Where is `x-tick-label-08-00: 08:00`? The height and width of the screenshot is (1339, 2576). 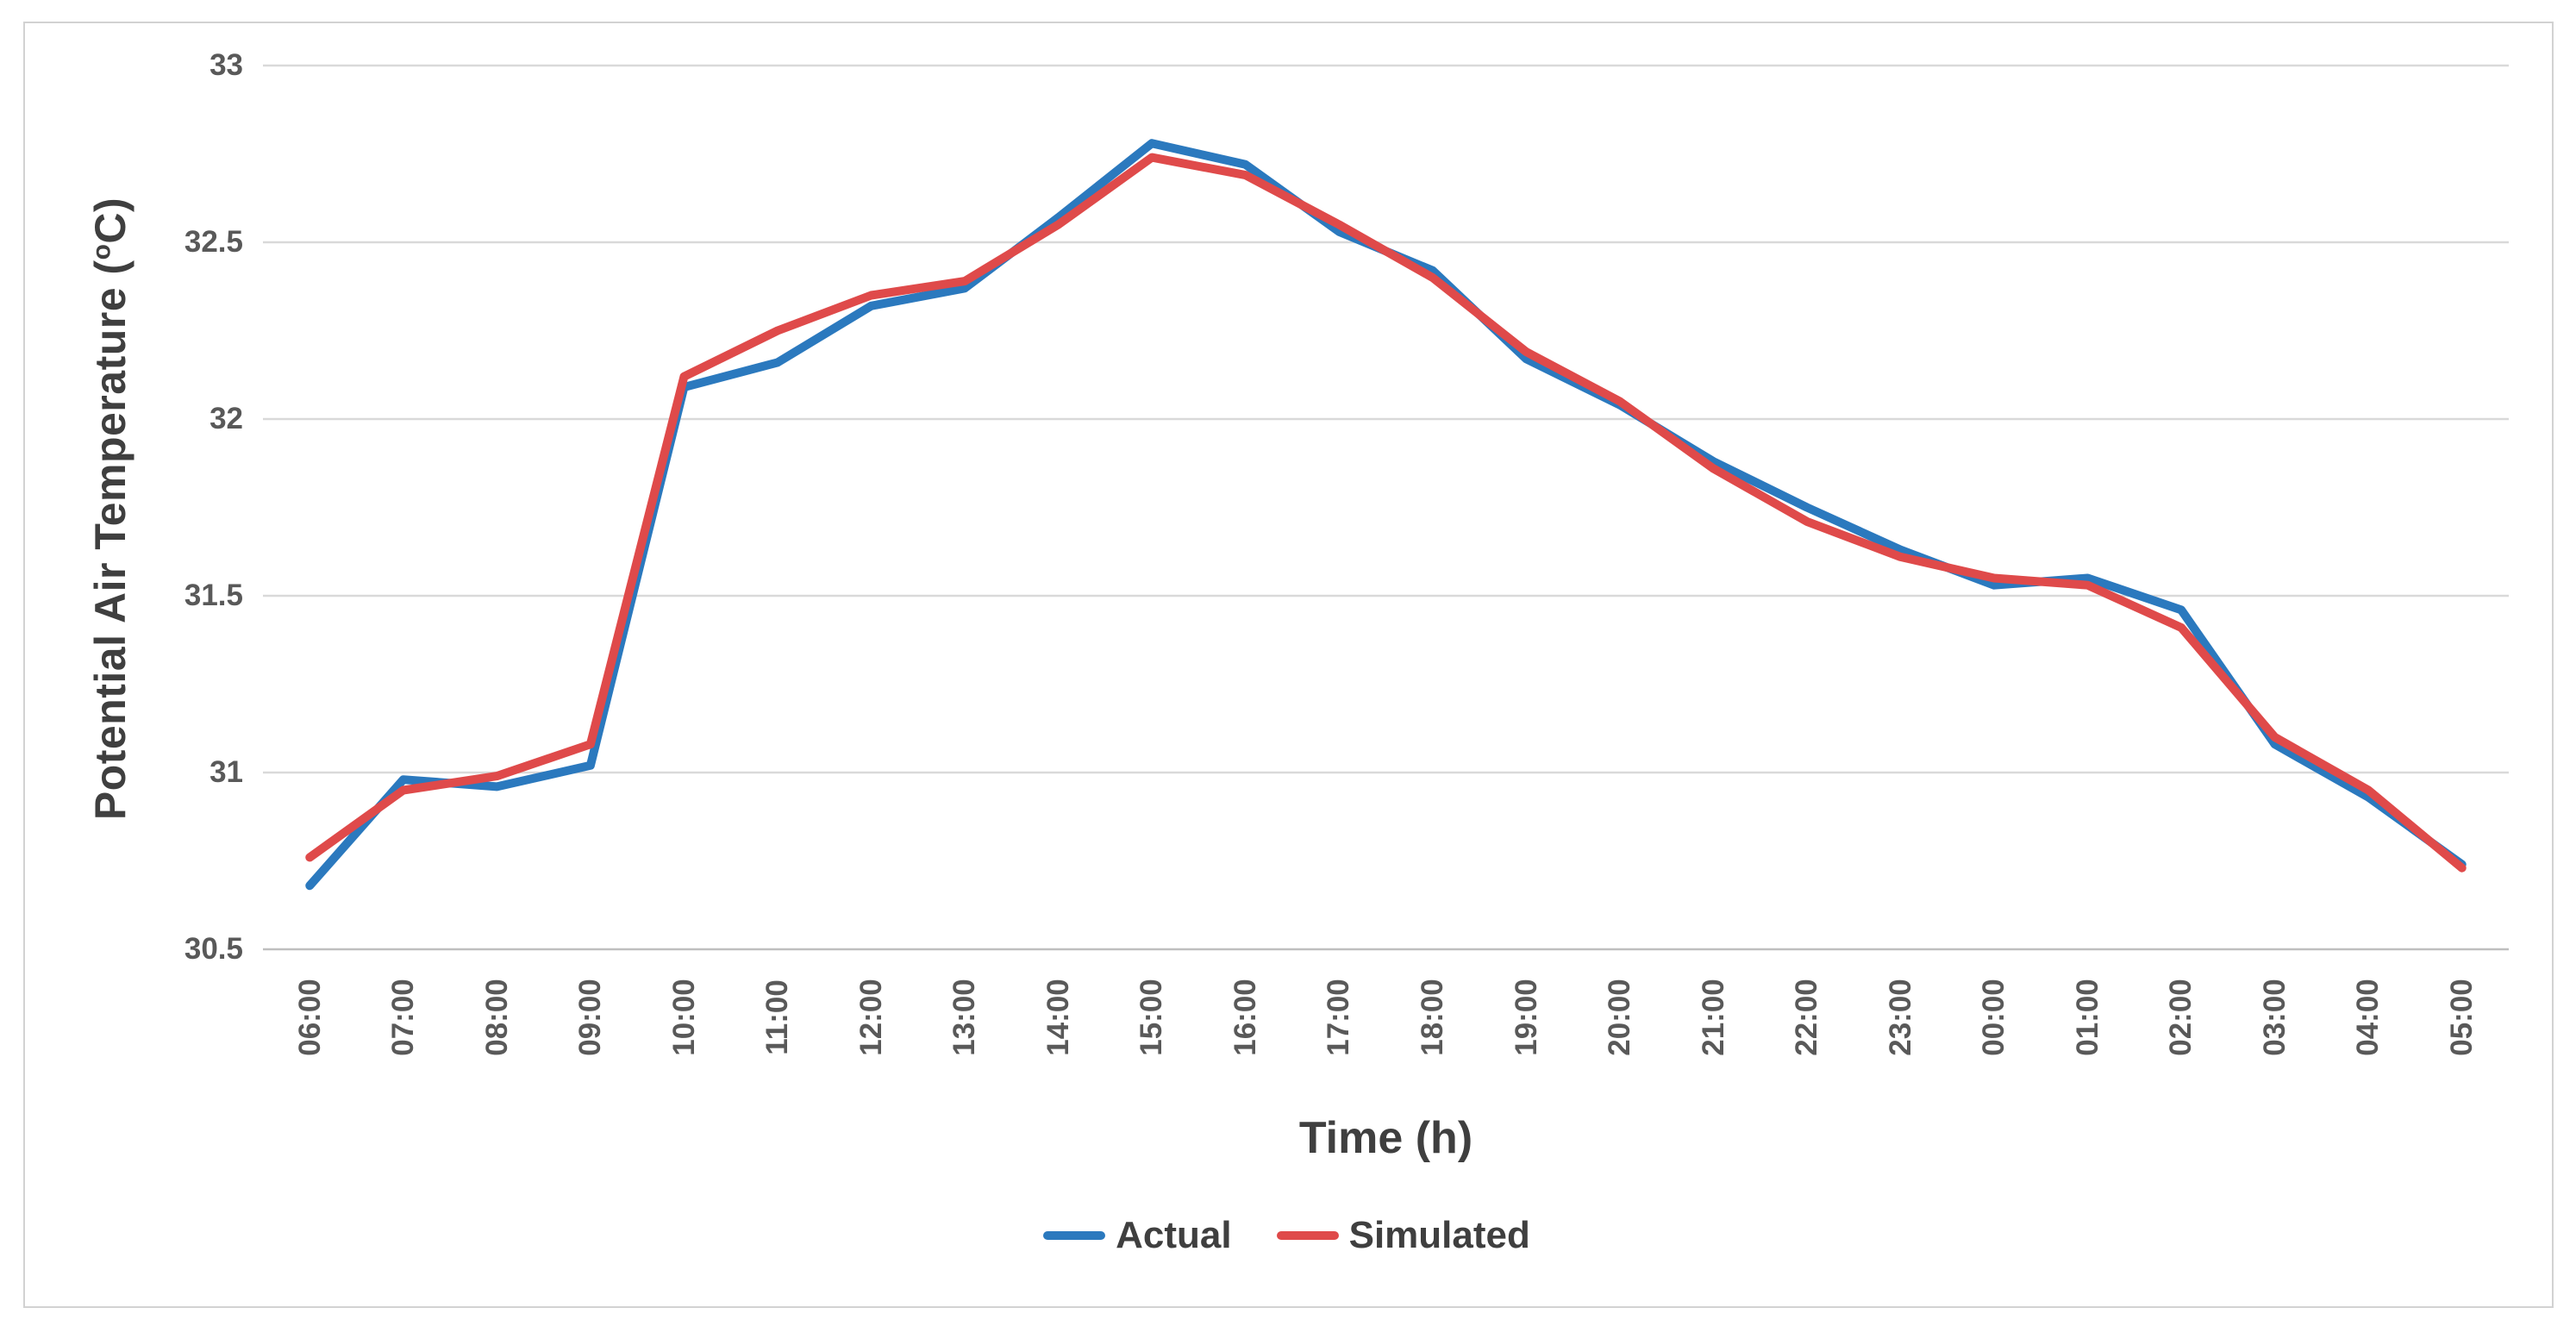
x-tick-label-08-00: 08:00 is located at coordinates (496, 1017).